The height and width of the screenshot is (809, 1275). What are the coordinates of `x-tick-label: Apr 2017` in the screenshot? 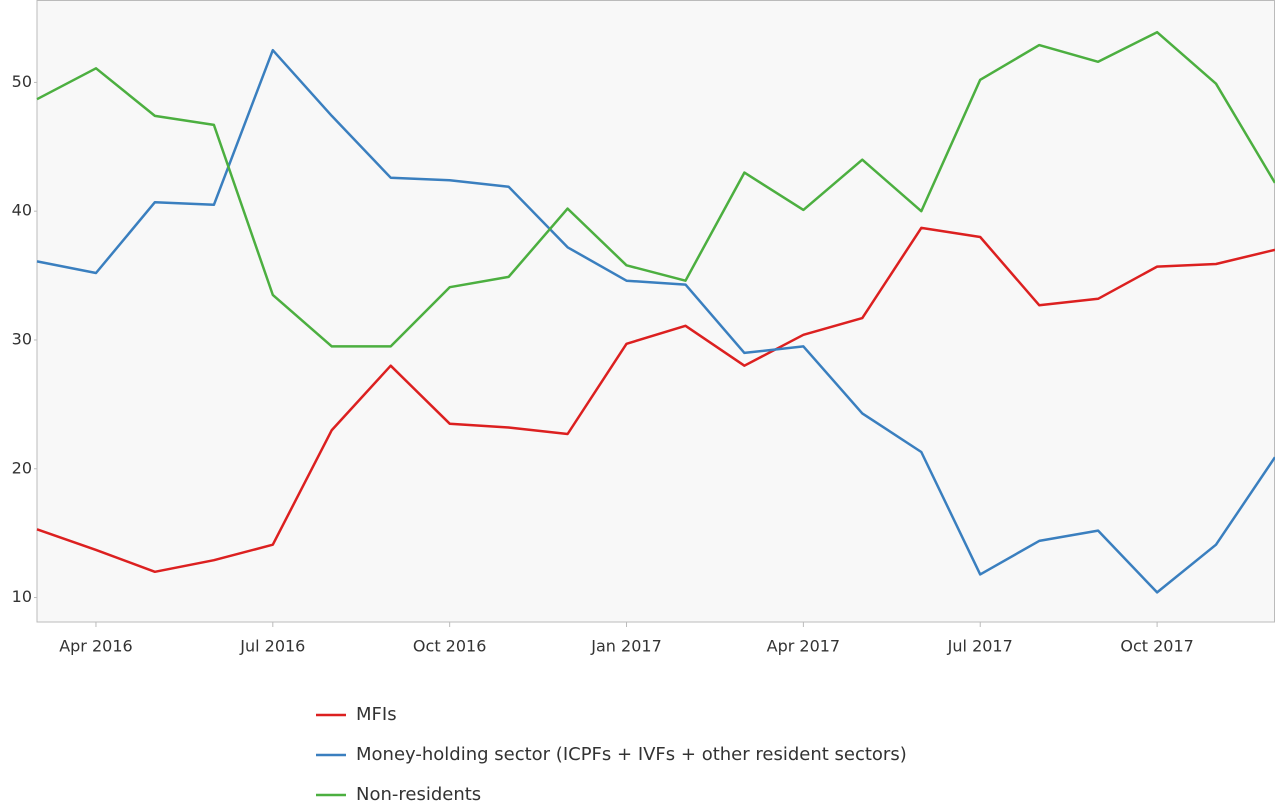 It's located at (803, 646).